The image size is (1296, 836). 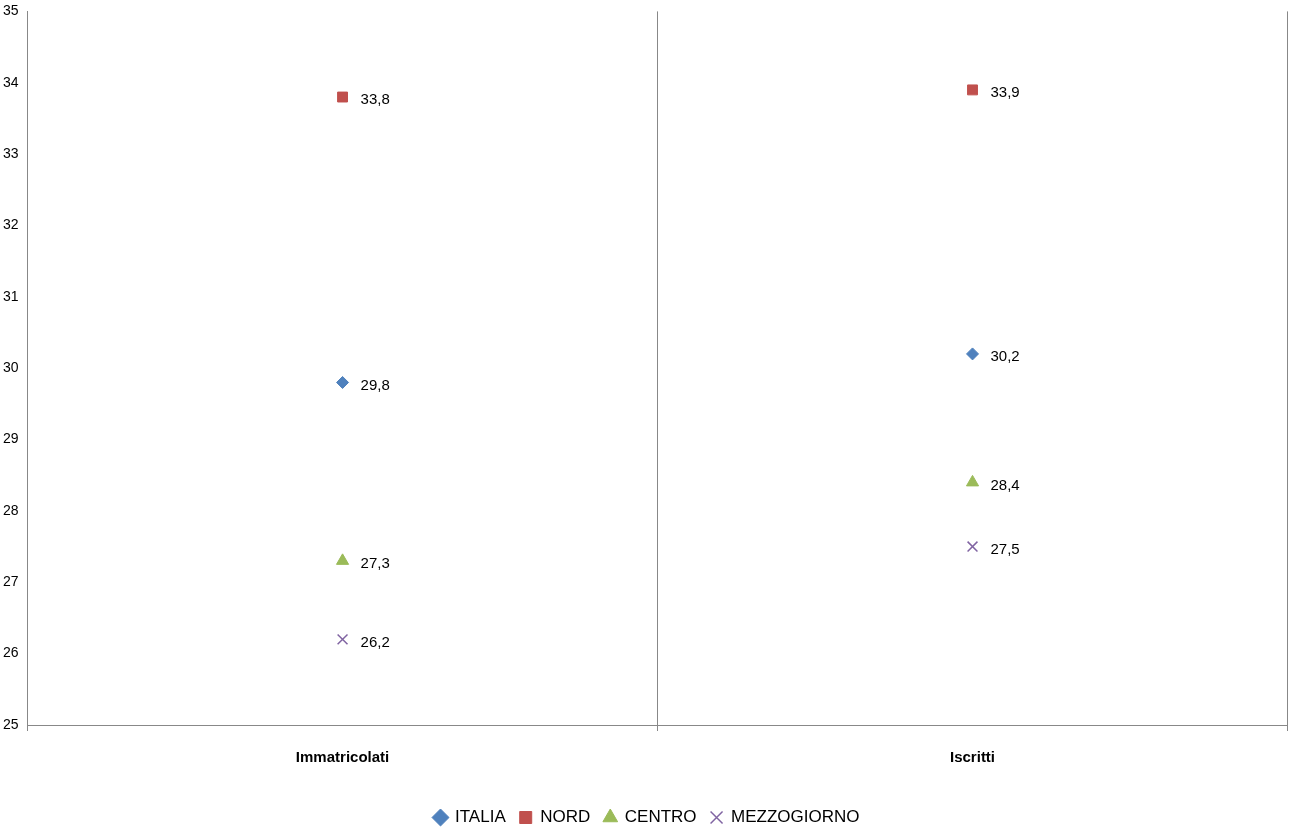 What do you see at coordinates (481, 817) in the screenshot?
I see `legend-label: ITALIA` at bounding box center [481, 817].